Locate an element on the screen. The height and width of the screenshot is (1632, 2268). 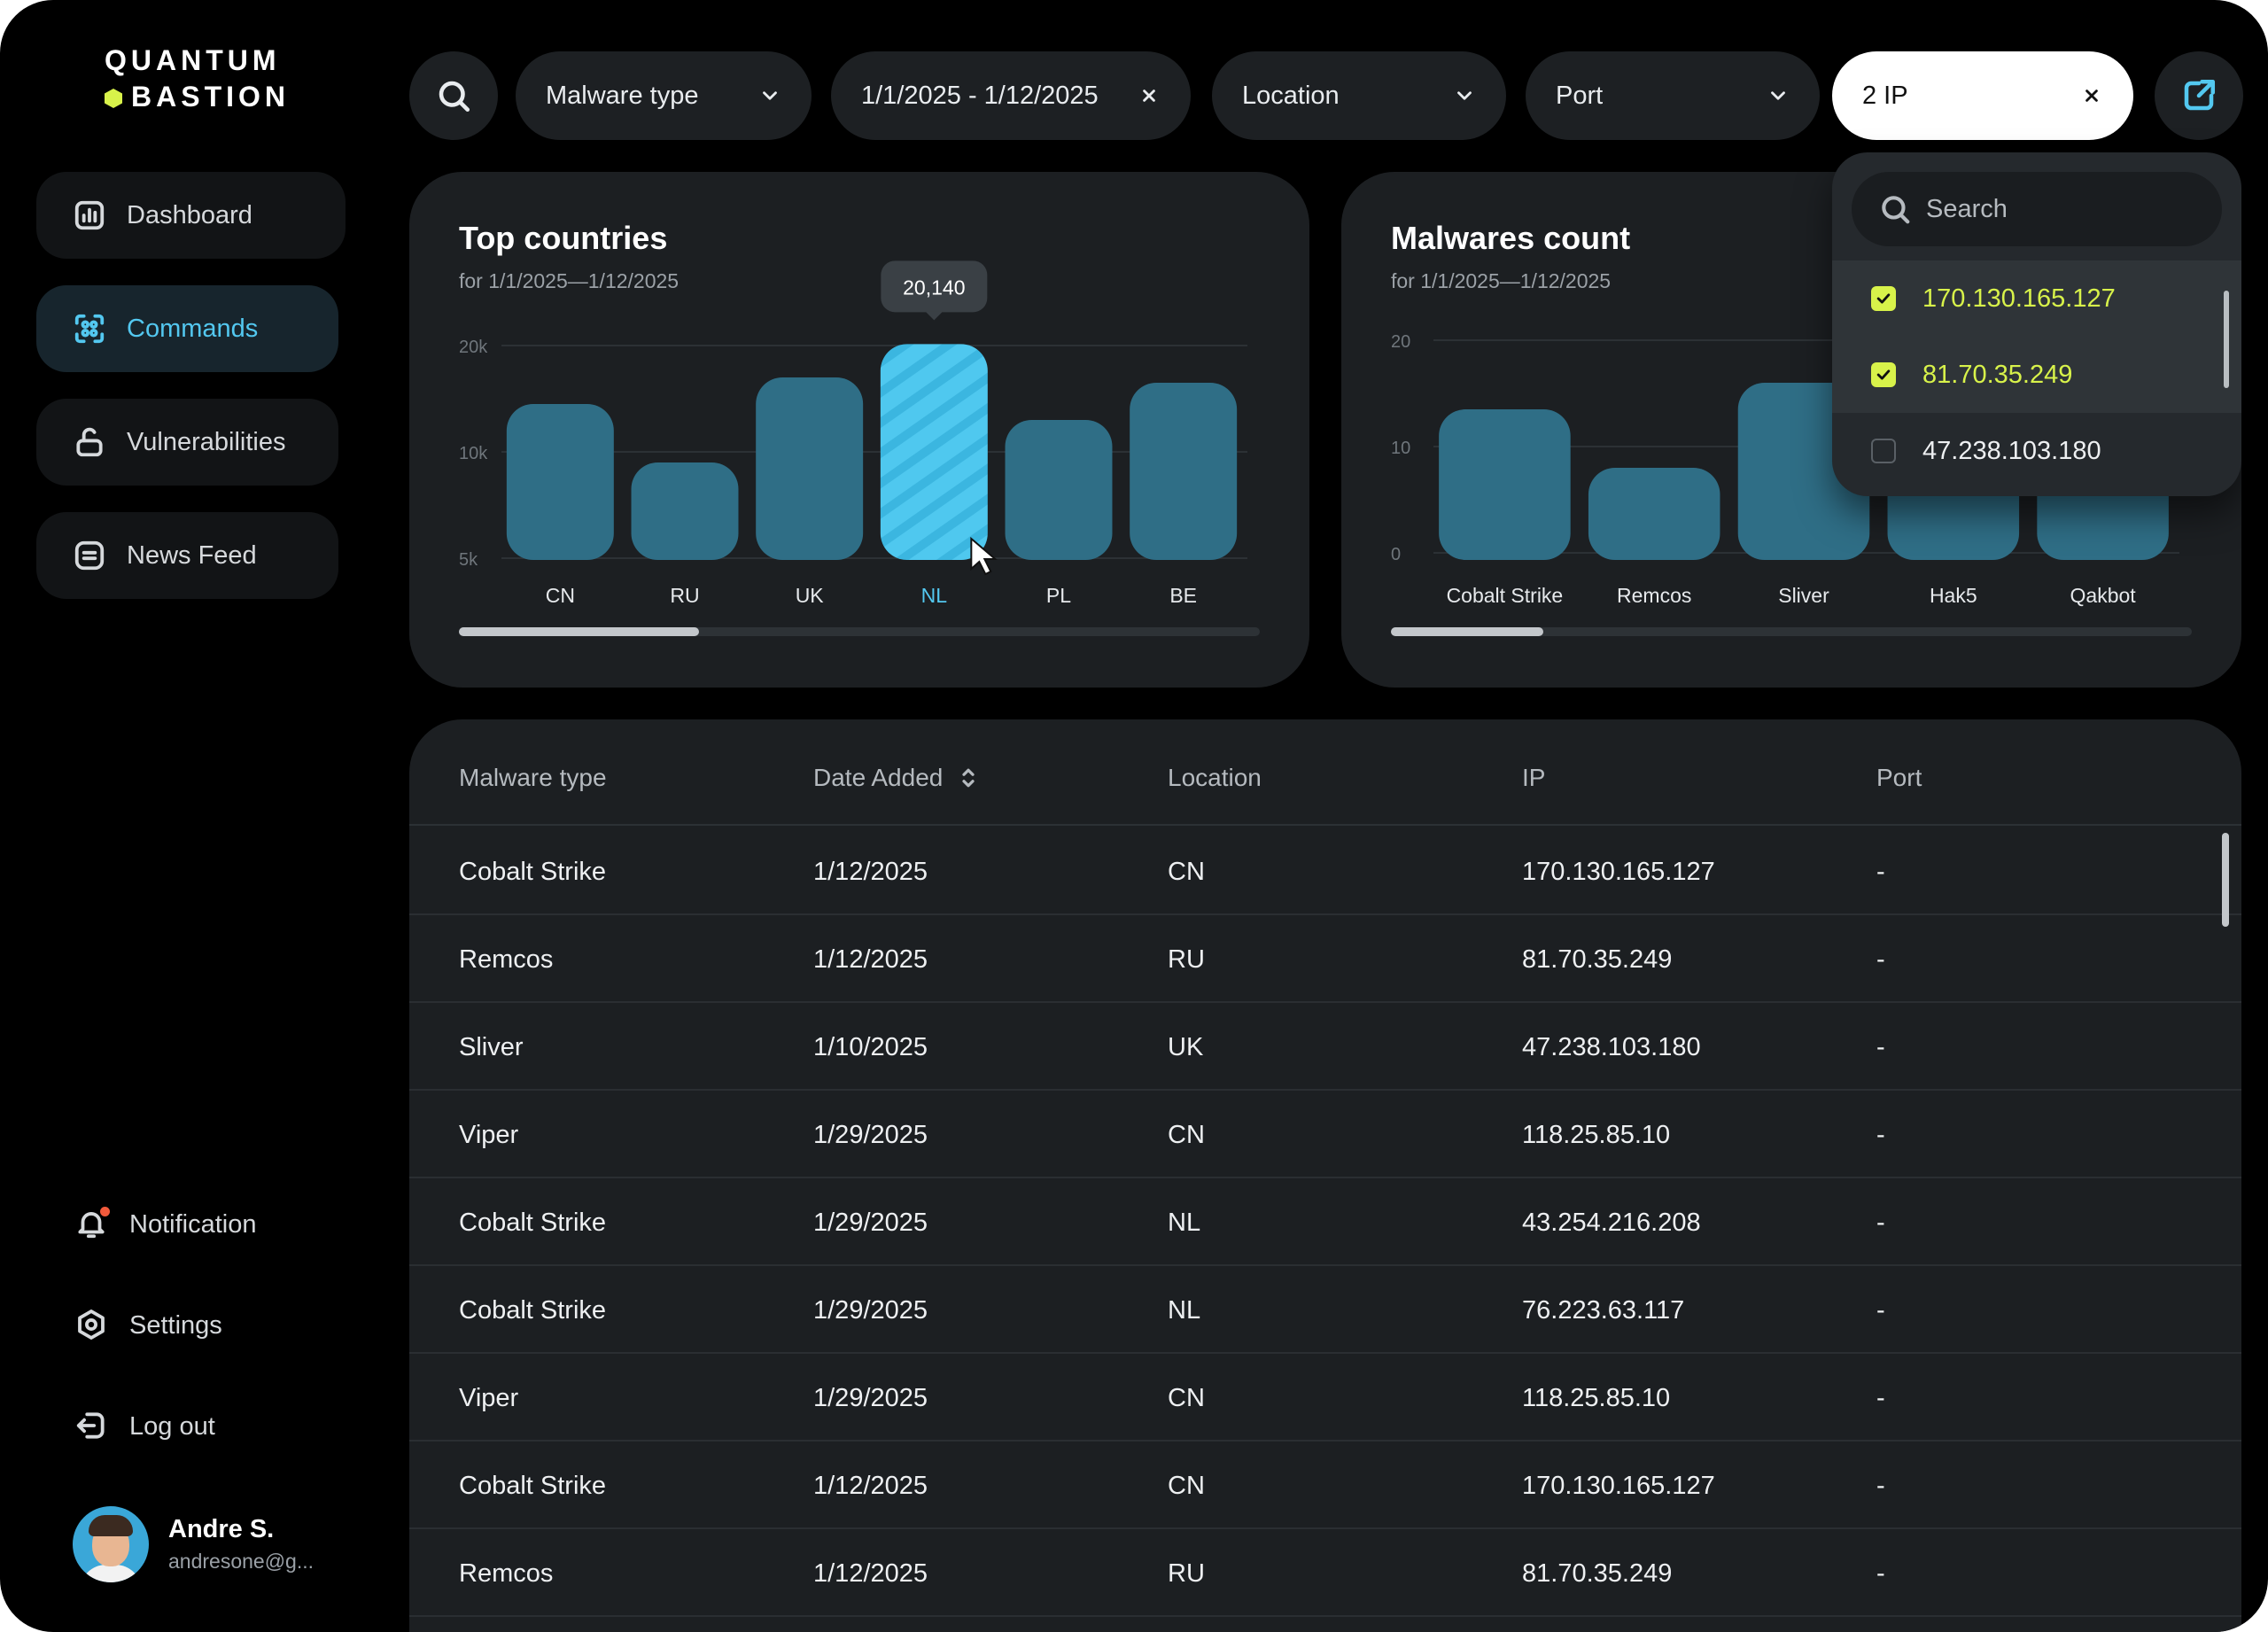
bar-be is located at coordinates (1184, 471).